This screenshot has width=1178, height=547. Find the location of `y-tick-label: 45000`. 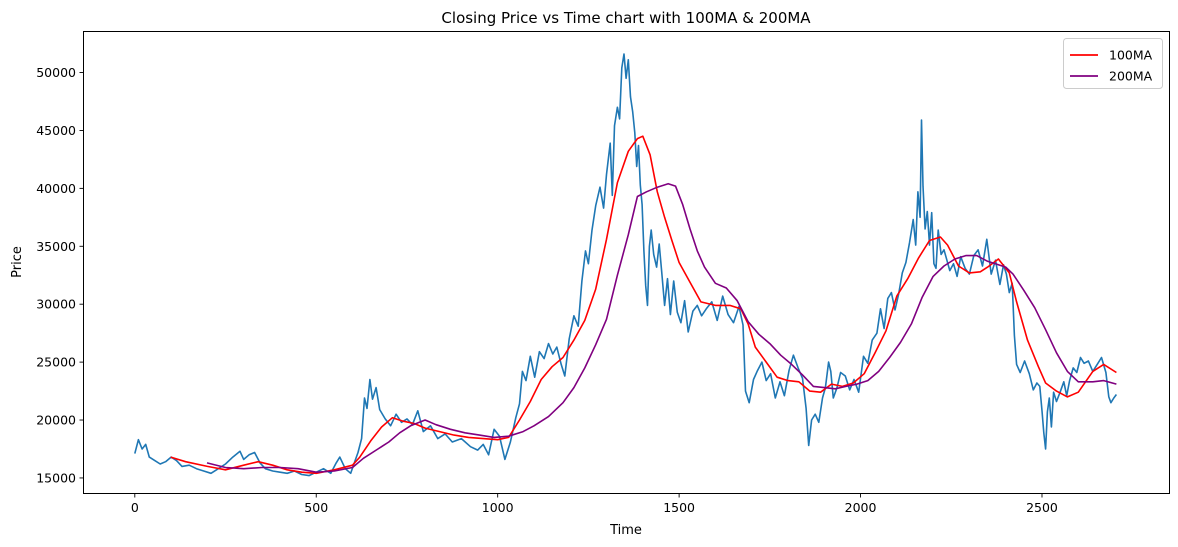

y-tick-label: 45000 is located at coordinates (56, 130).